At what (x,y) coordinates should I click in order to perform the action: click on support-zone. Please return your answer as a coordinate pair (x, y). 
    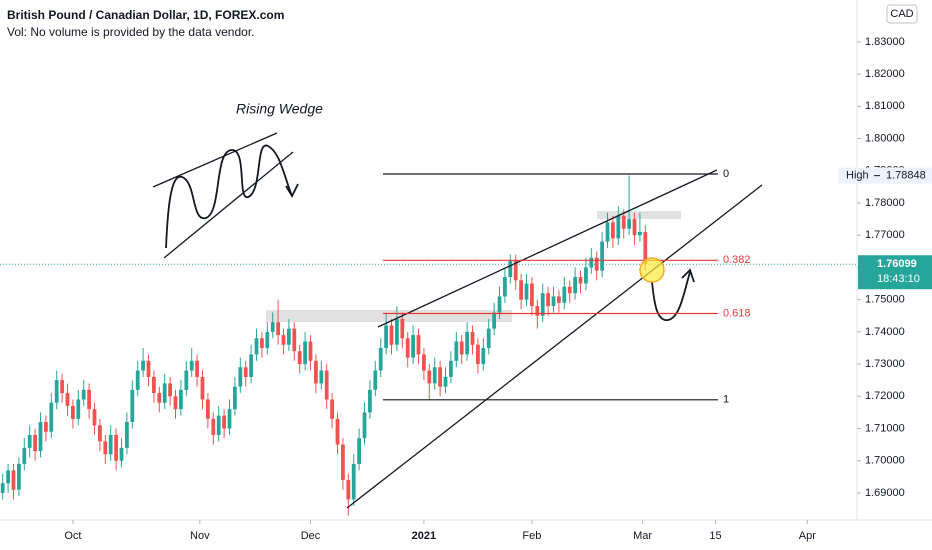
    Looking at the image, I should click on (389, 316).